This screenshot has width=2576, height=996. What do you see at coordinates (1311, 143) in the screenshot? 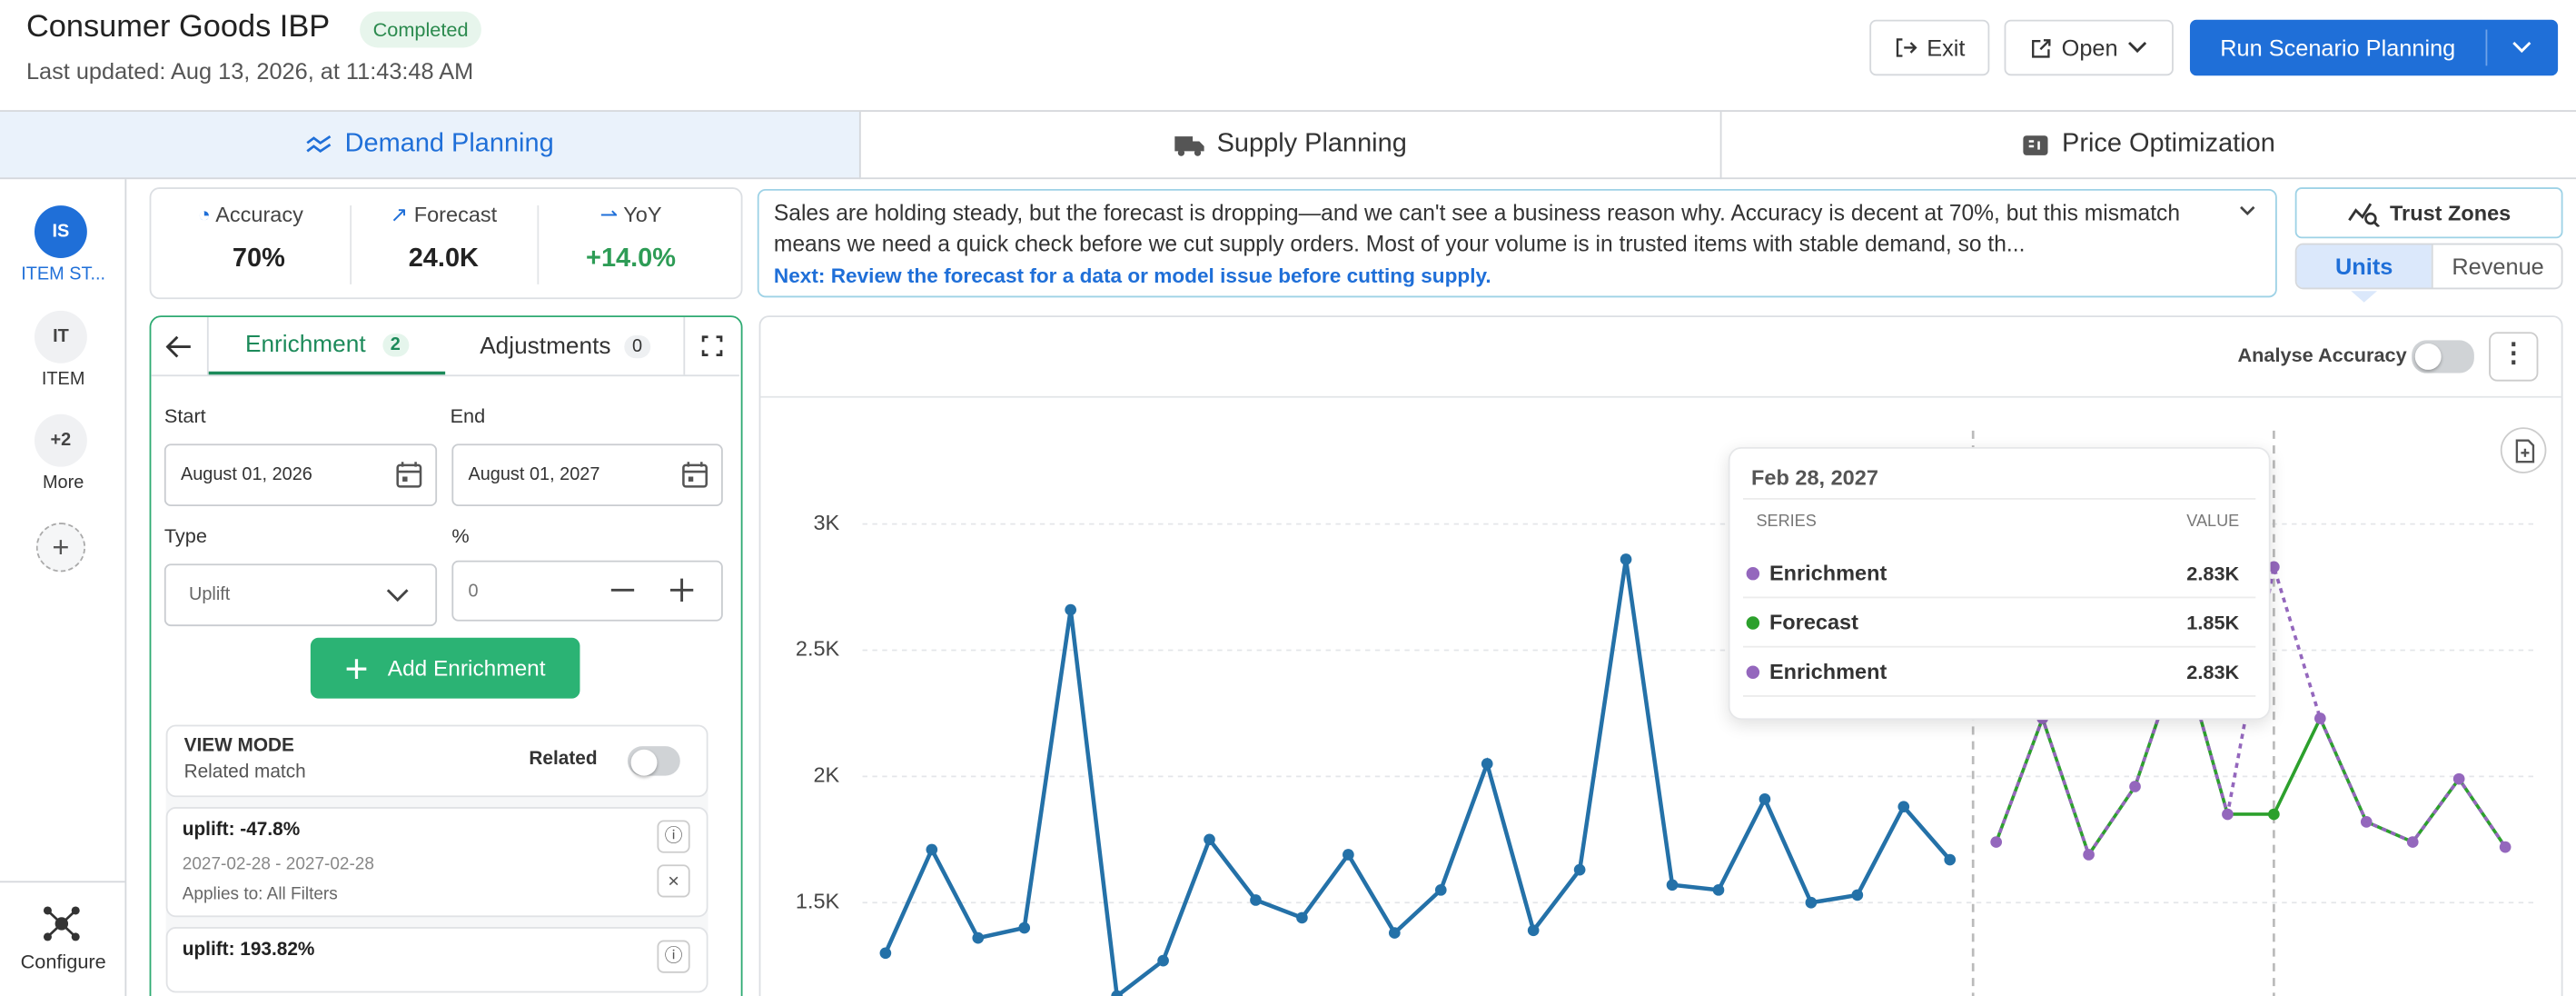
I see `tab-label: Supply Planning` at bounding box center [1311, 143].